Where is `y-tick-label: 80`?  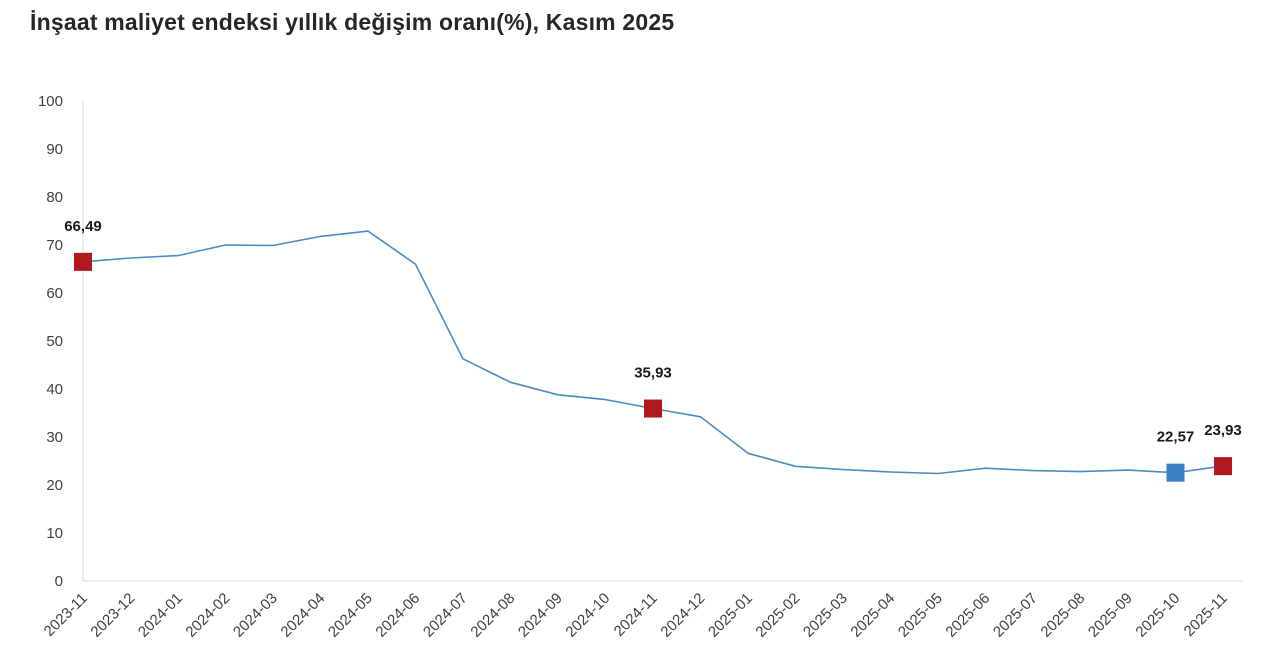 y-tick-label: 80 is located at coordinates (54, 197).